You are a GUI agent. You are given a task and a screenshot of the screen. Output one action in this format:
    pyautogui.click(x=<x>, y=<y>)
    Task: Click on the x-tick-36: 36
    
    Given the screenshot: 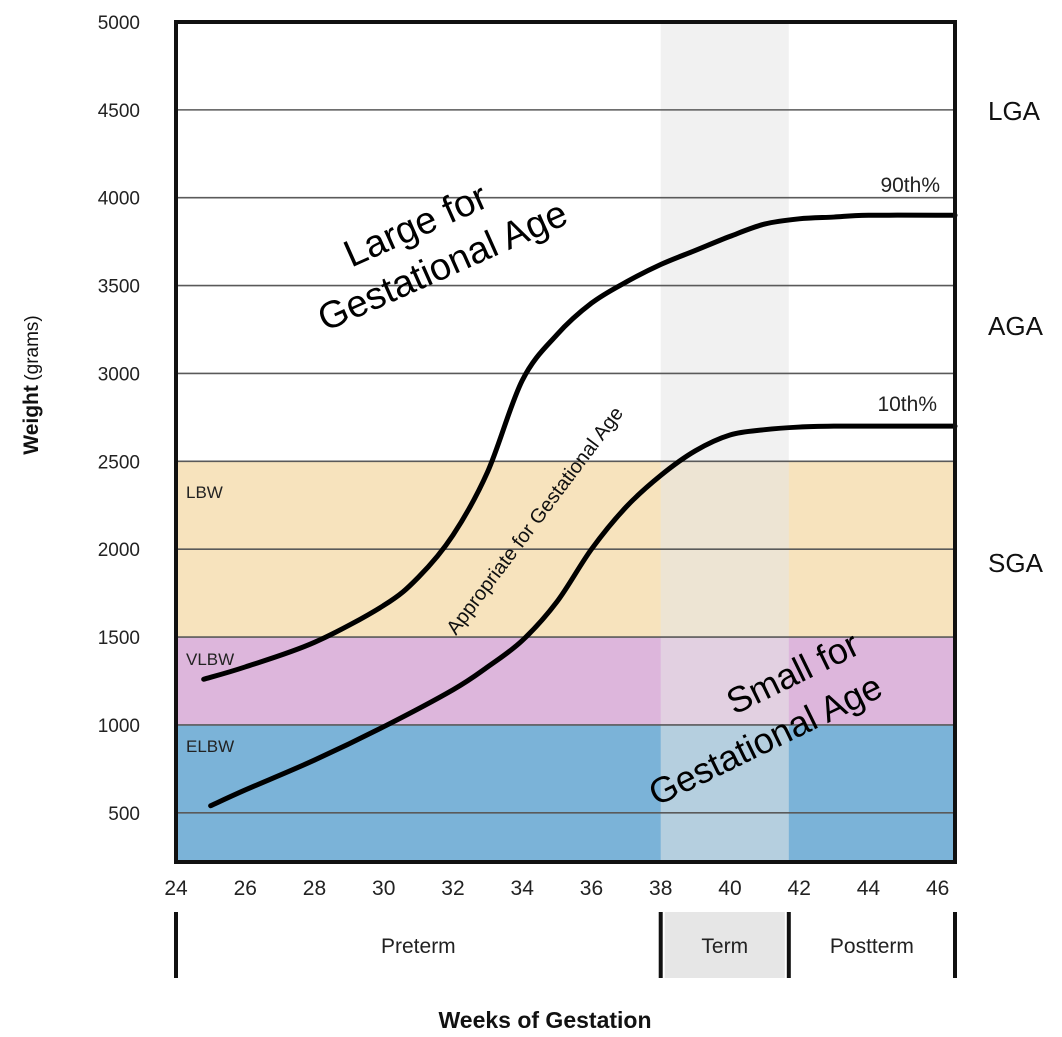 What is the action you would take?
    pyautogui.click(x=591, y=888)
    